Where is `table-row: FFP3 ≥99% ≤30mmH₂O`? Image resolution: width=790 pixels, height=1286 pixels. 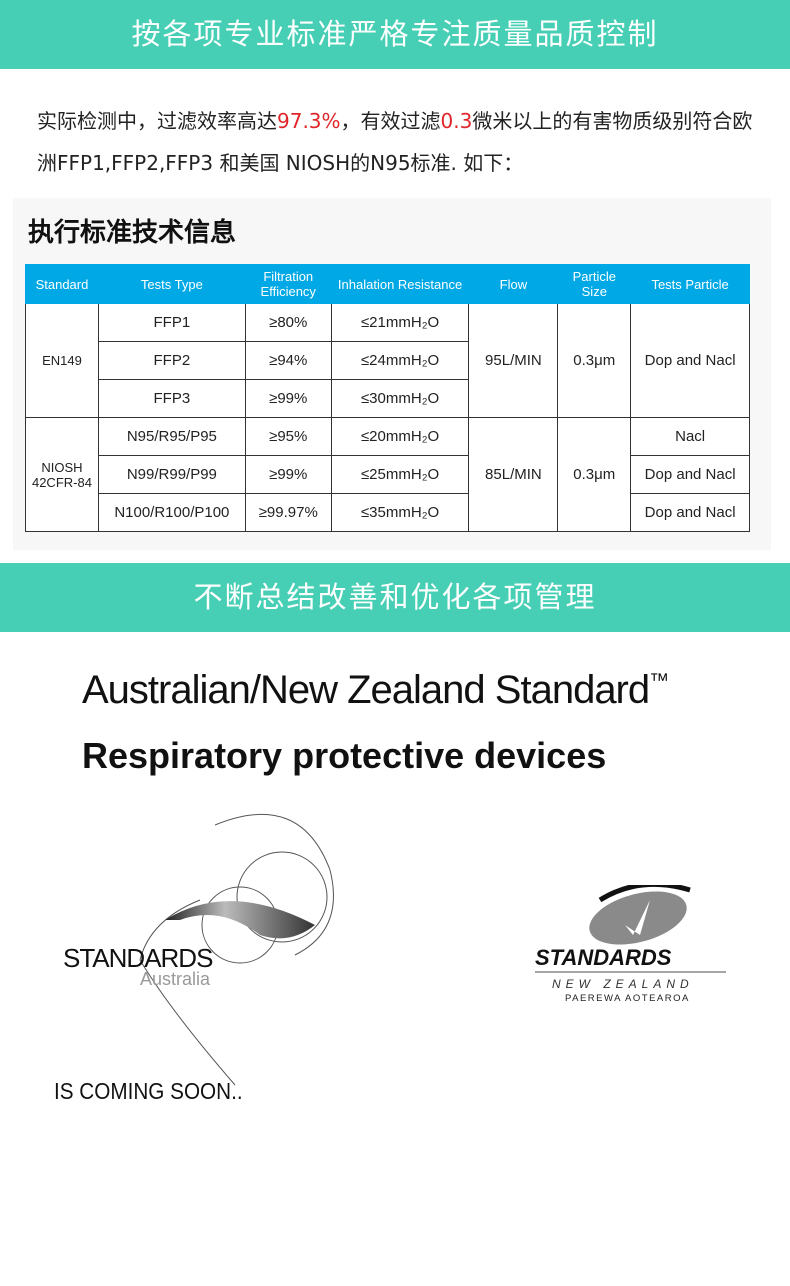
table-row: FFP3 ≥99% ≤30mmH₂O is located at coordinates (388, 398).